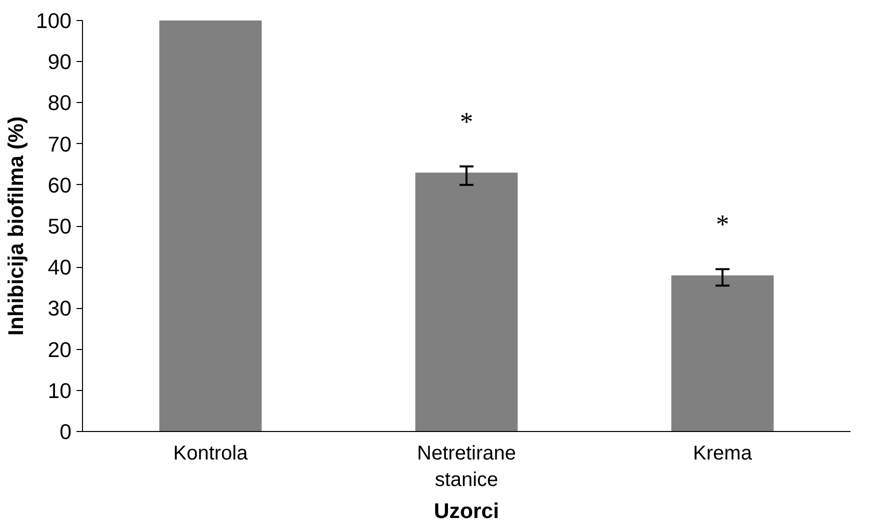 Image resolution: width=896 pixels, height=531 pixels. What do you see at coordinates (467, 510) in the screenshot?
I see `x-axis-title: Uzorci` at bounding box center [467, 510].